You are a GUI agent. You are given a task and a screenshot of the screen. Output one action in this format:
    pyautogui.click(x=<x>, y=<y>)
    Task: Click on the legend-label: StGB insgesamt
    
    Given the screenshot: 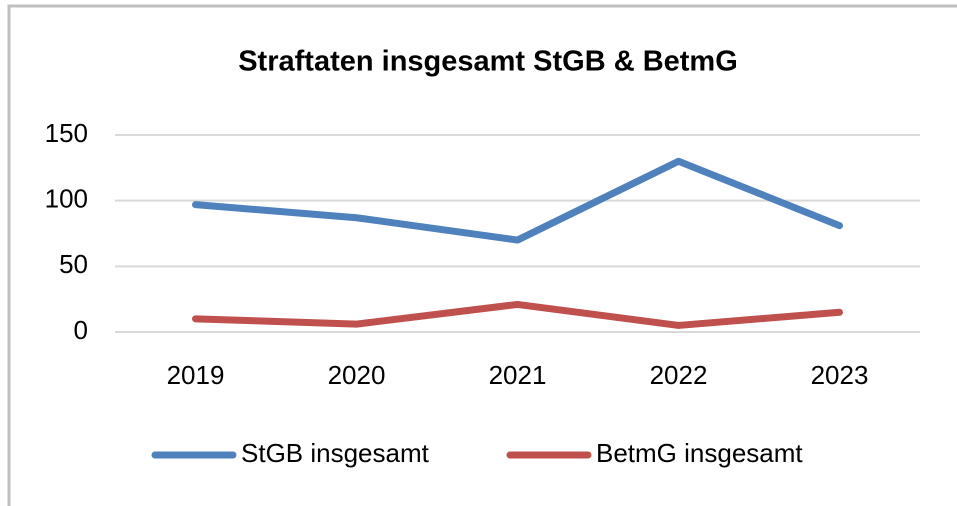 What is the action you would take?
    pyautogui.click(x=335, y=453)
    